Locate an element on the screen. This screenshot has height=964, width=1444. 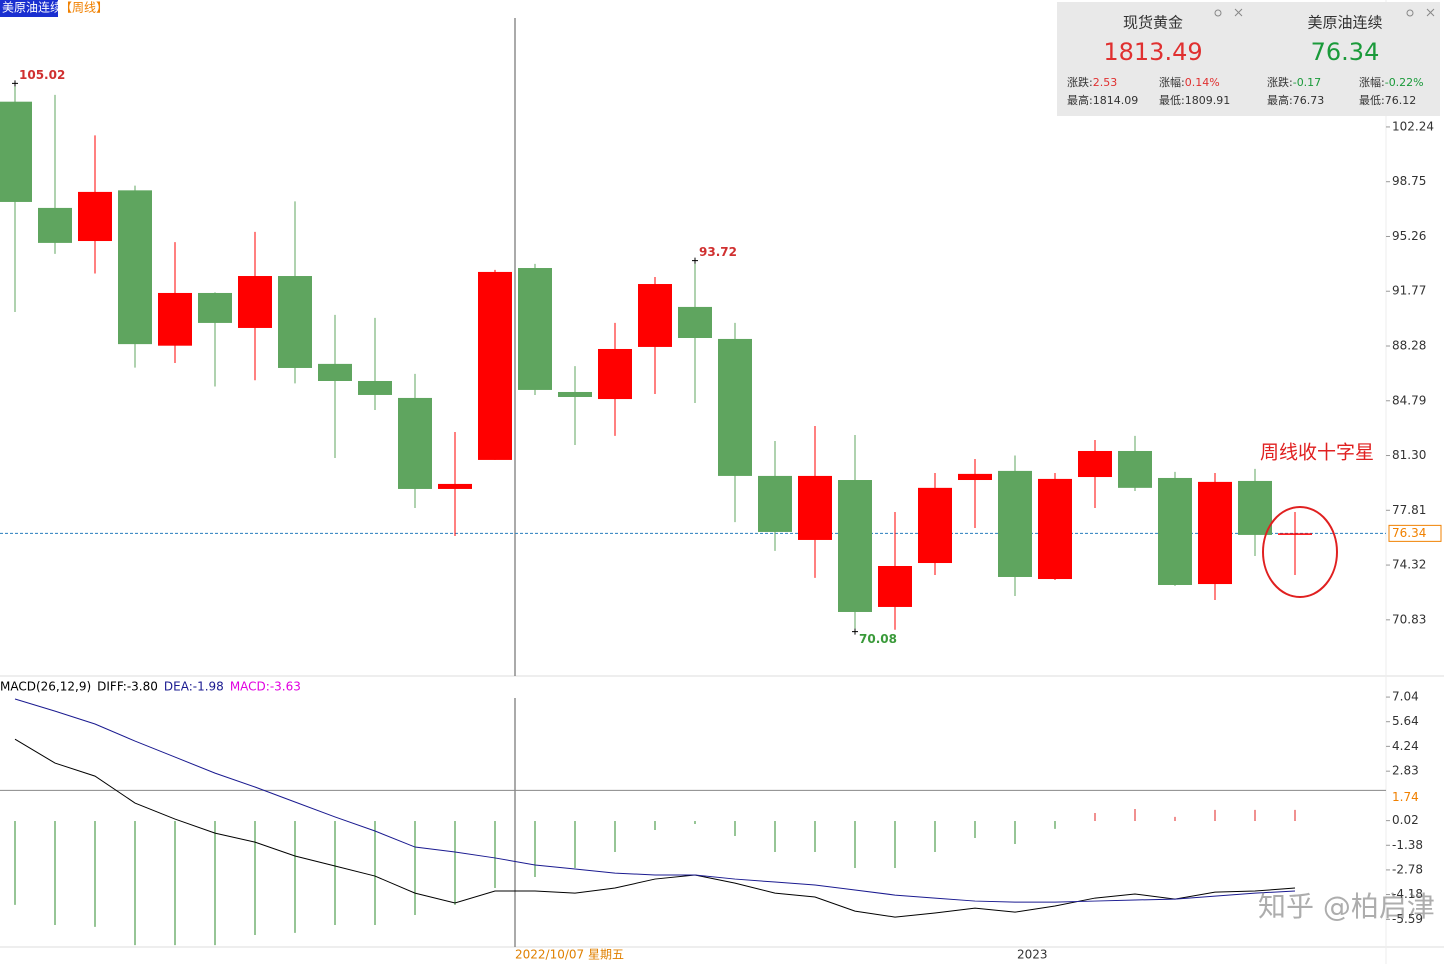
quote-price: 1813.49 is located at coordinates (1152, 52).